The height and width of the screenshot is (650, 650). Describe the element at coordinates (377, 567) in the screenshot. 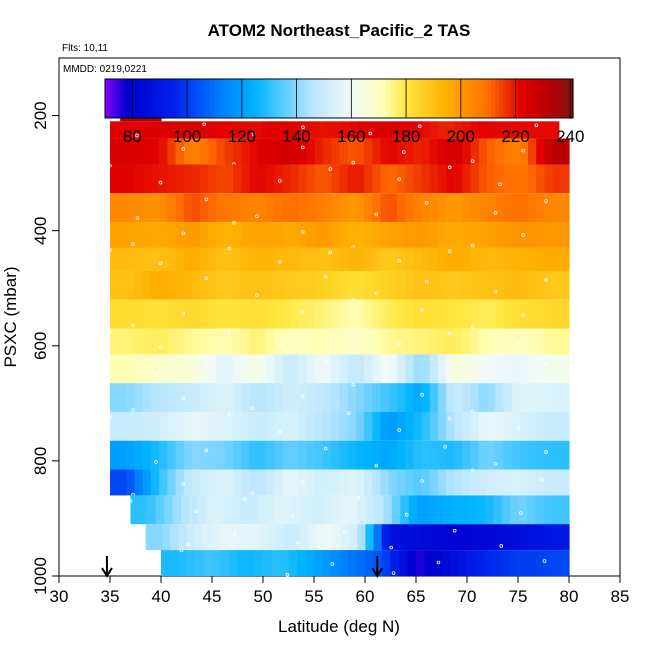

I see `latitude-arrow` at that location.